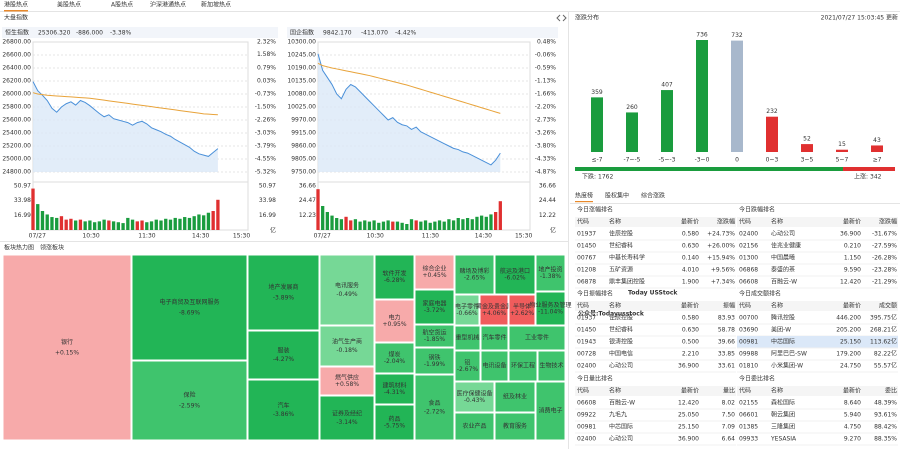  What do you see at coordinates (842, 144) in the screenshot?
I see `dist-value: 15` at bounding box center [842, 144].